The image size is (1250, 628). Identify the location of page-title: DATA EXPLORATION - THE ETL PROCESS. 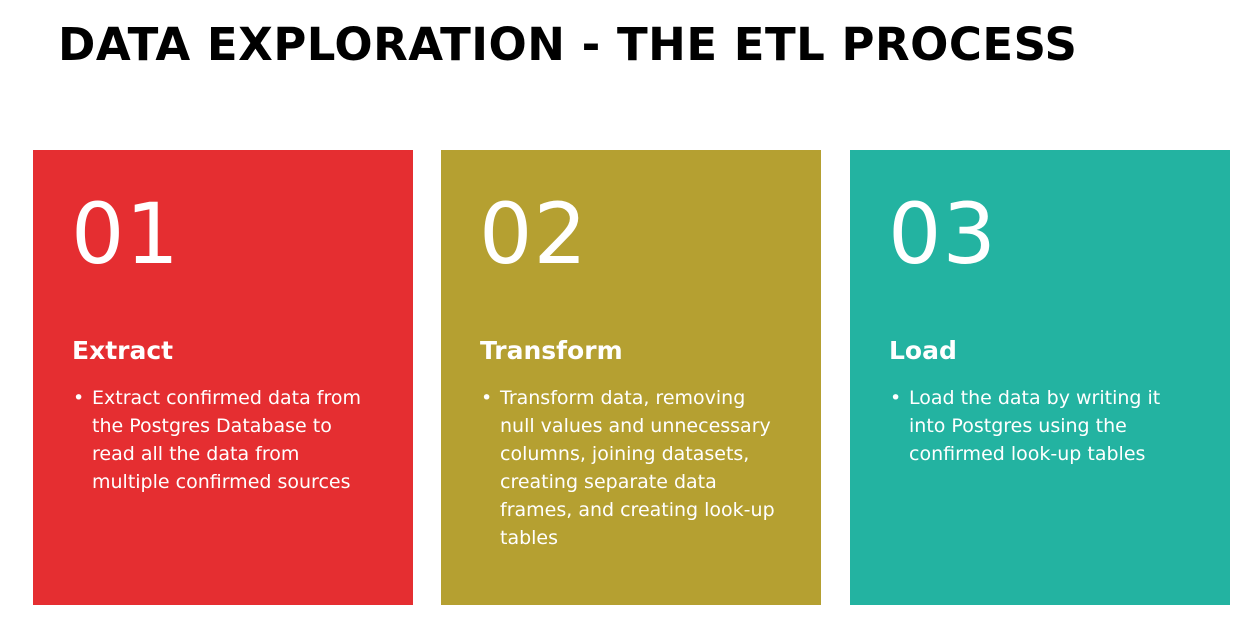
(568, 44).